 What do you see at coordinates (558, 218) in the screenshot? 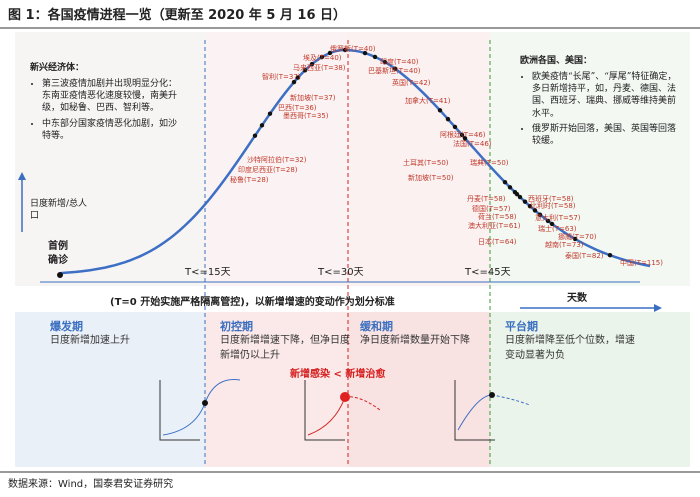
I see `country-label: 意大利(T=57)` at bounding box center [558, 218].